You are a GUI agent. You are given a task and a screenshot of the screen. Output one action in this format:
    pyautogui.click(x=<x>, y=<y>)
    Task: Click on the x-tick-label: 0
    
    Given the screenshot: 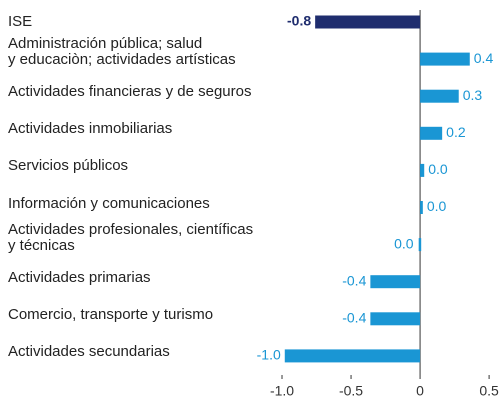 What is the action you would take?
    pyautogui.click(x=420, y=391)
    